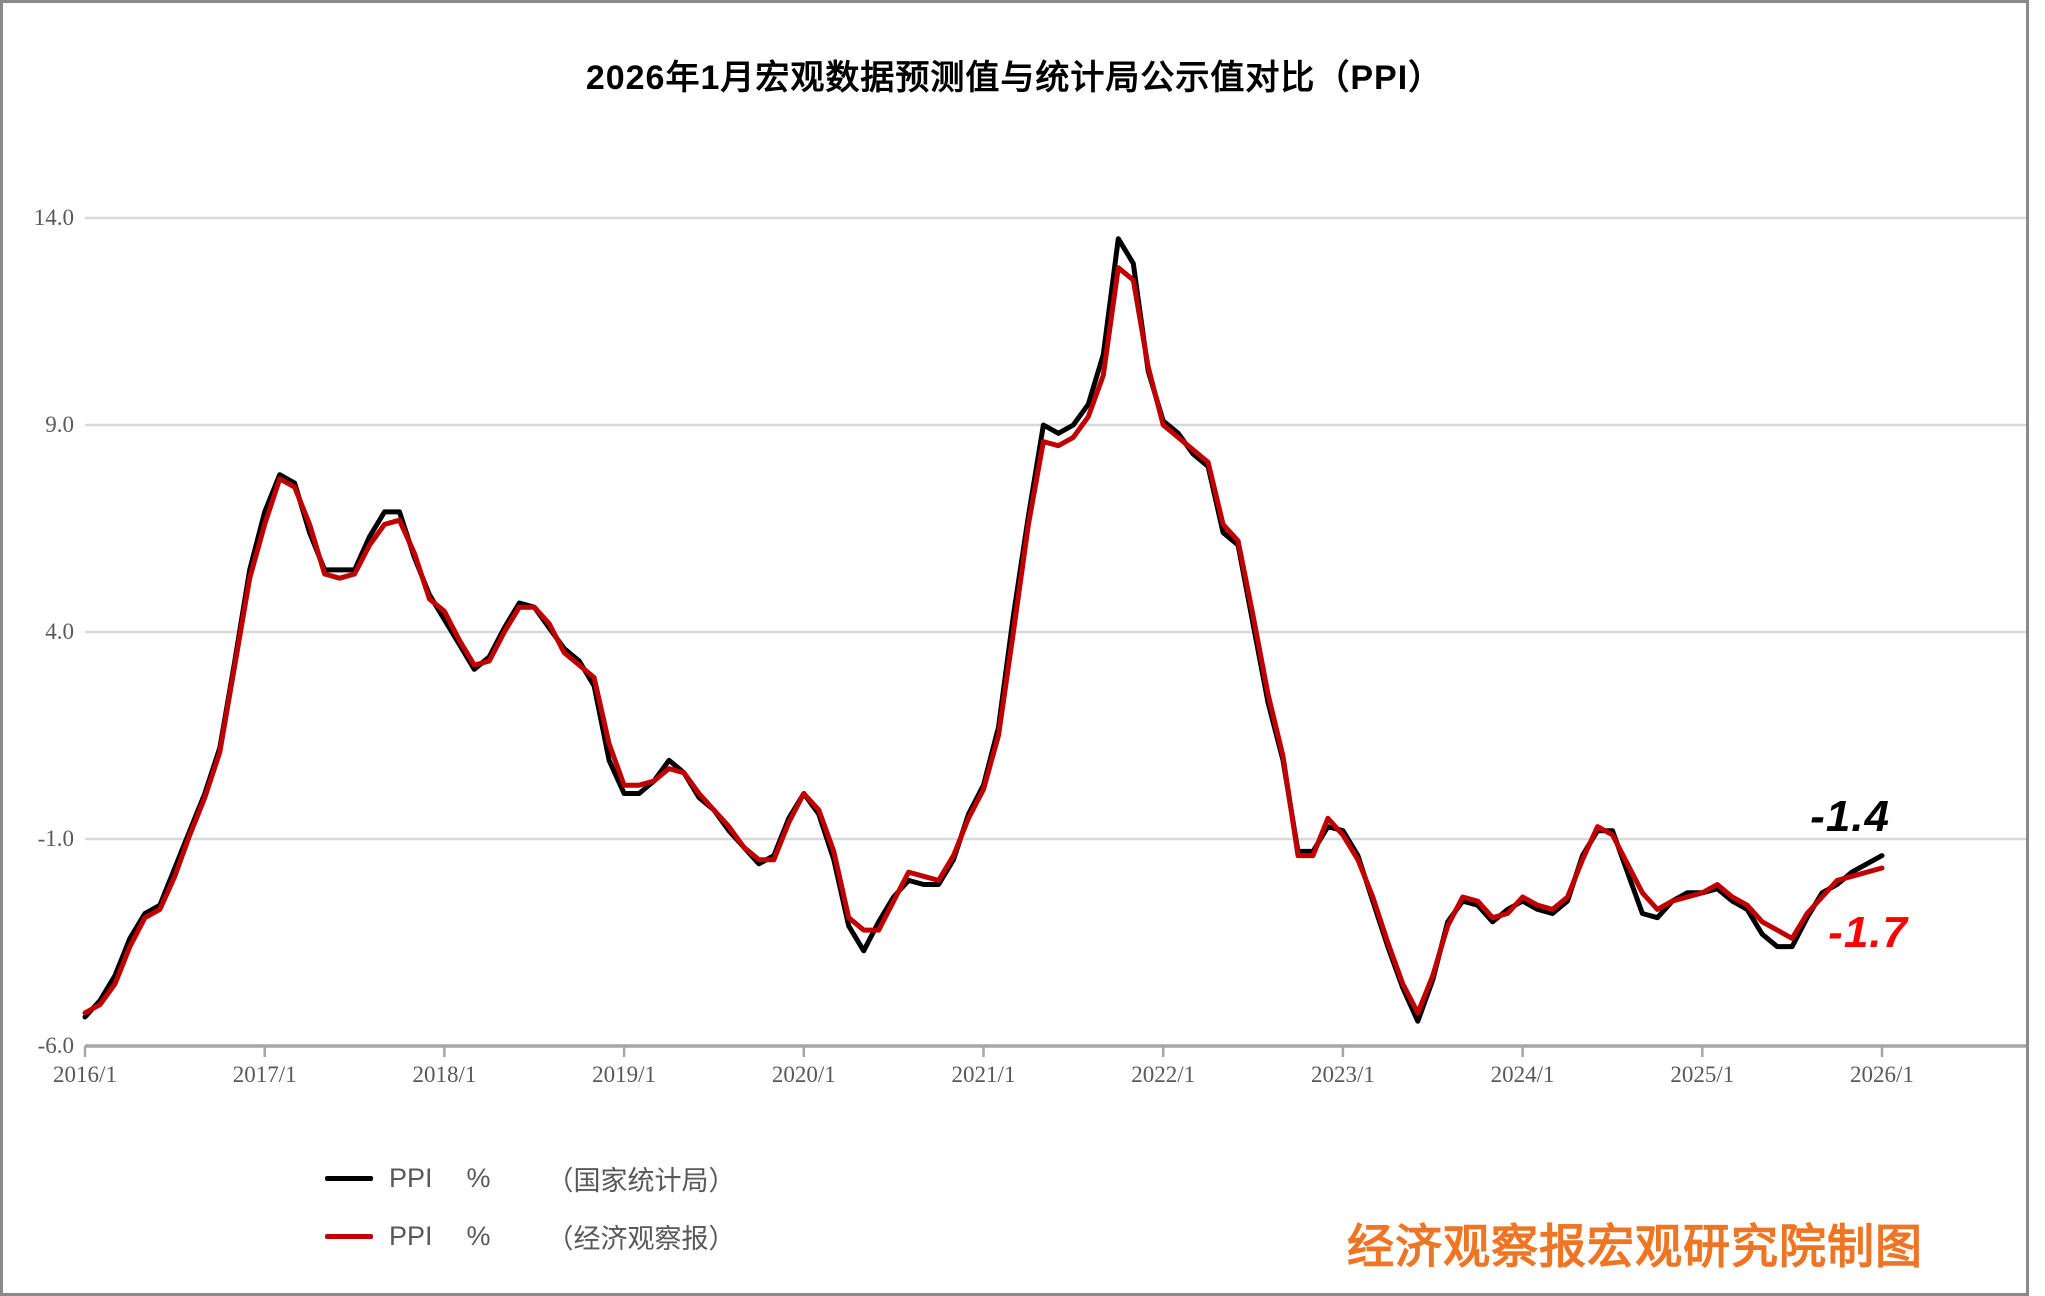 This screenshot has height=1296, width=2045. Describe the element at coordinates (264, 1074) in the screenshot. I see `x-tick-label: 2017/1` at that location.